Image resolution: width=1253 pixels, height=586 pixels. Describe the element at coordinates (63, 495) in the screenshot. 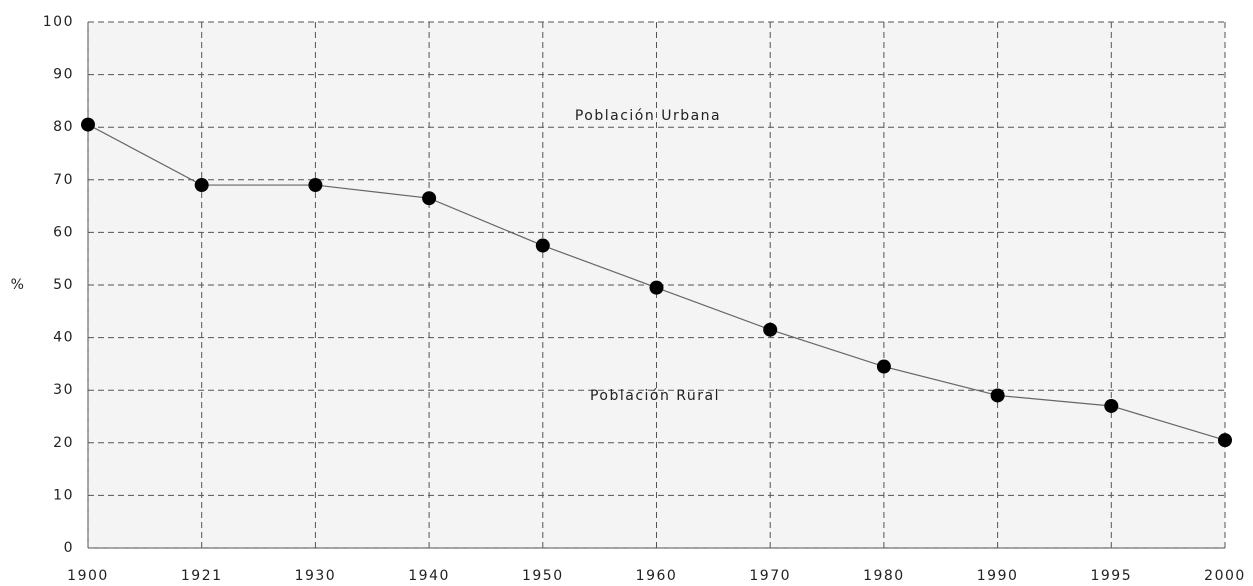

I see `y-tick-label: 10` at that location.